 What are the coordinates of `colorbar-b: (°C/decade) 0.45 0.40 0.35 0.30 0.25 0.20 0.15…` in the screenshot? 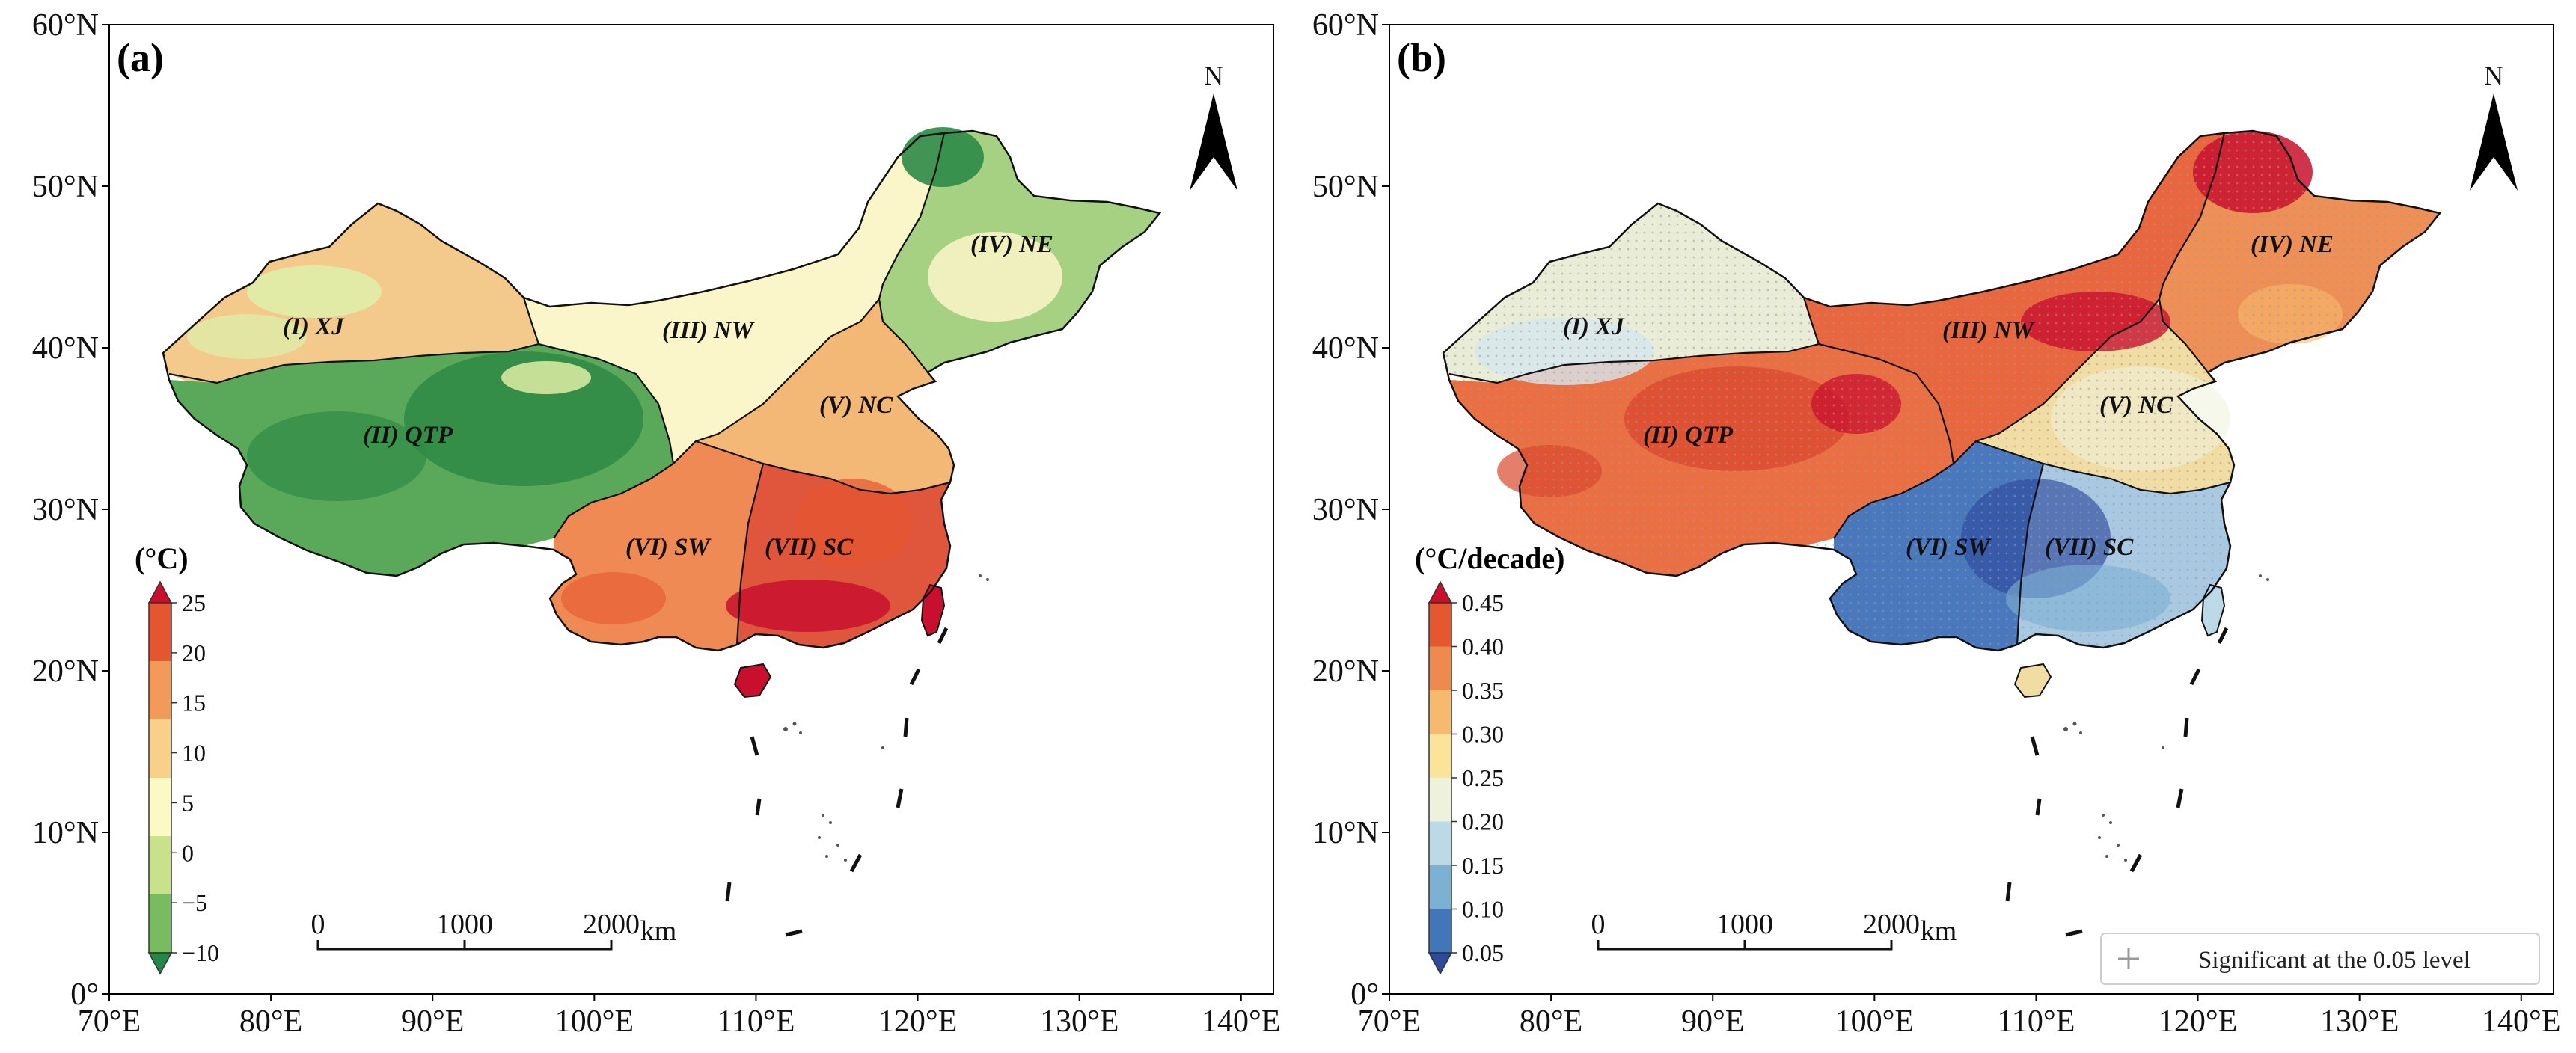 It's located at (1489, 758).